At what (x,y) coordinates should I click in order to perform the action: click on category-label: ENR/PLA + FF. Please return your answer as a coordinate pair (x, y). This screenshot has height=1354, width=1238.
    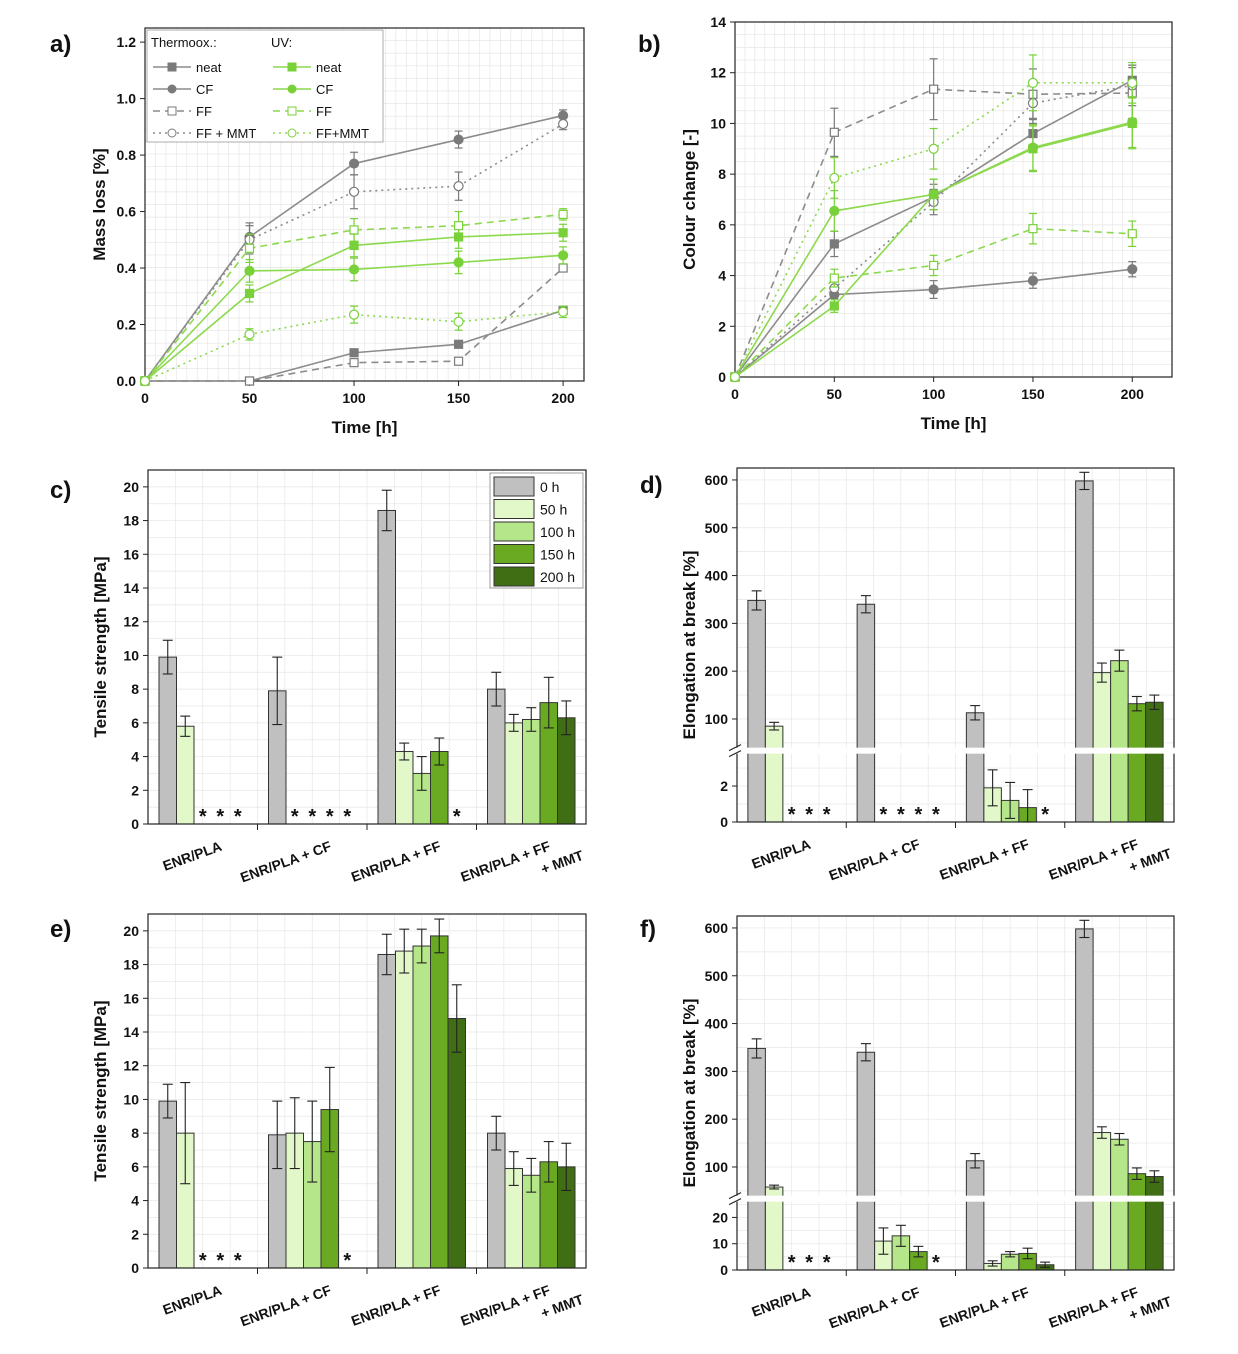
    Looking at the image, I should click on (396, 861).